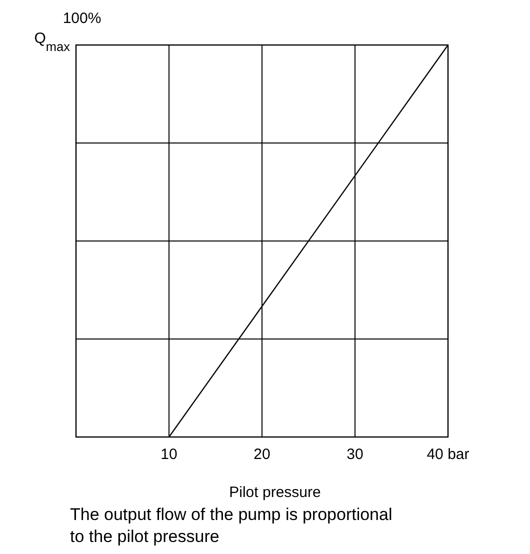 This screenshot has height=554, width=530. What do you see at coordinates (169, 454) in the screenshot?
I see `x-tick-label: 10` at bounding box center [169, 454].